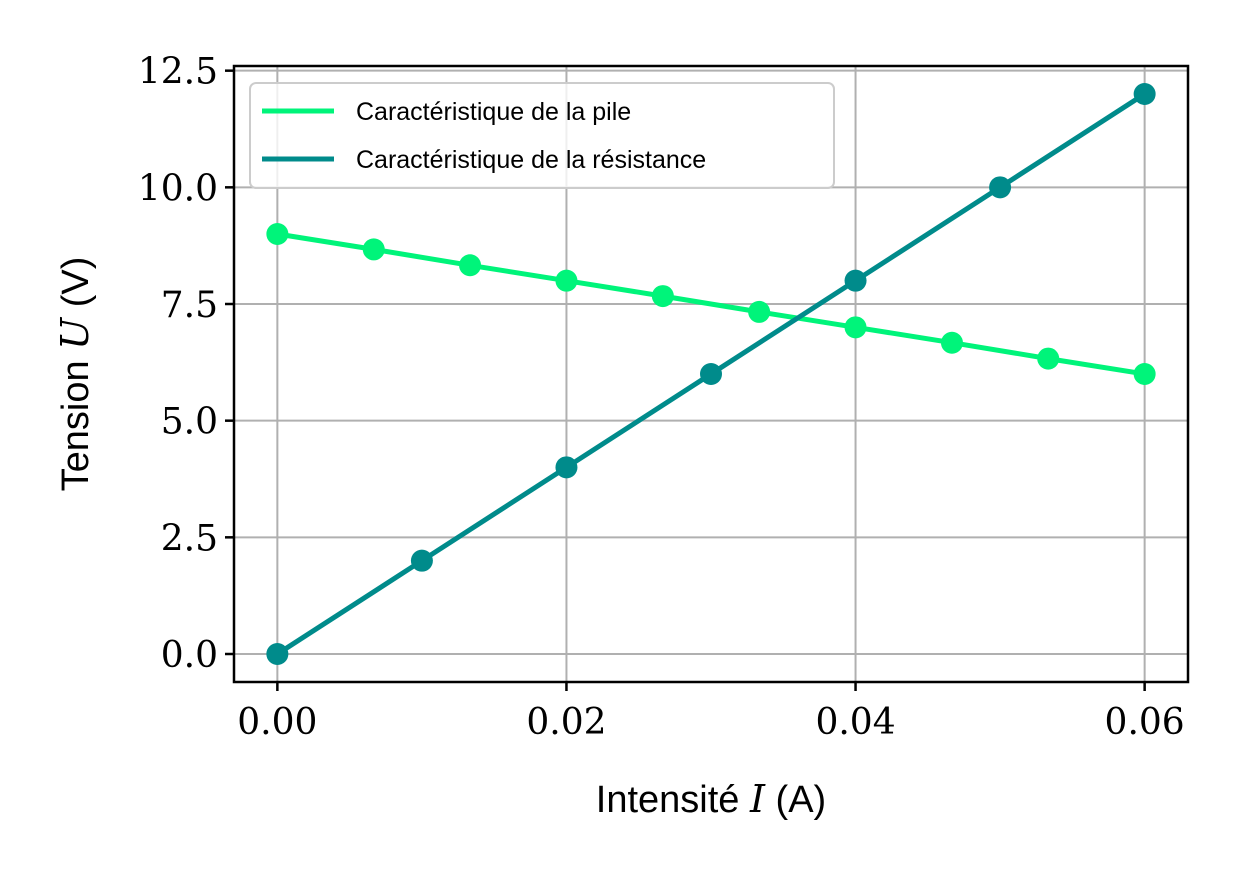  Describe the element at coordinates (189, 422) in the screenshot. I see `y-tick-label: 5.0` at that location.